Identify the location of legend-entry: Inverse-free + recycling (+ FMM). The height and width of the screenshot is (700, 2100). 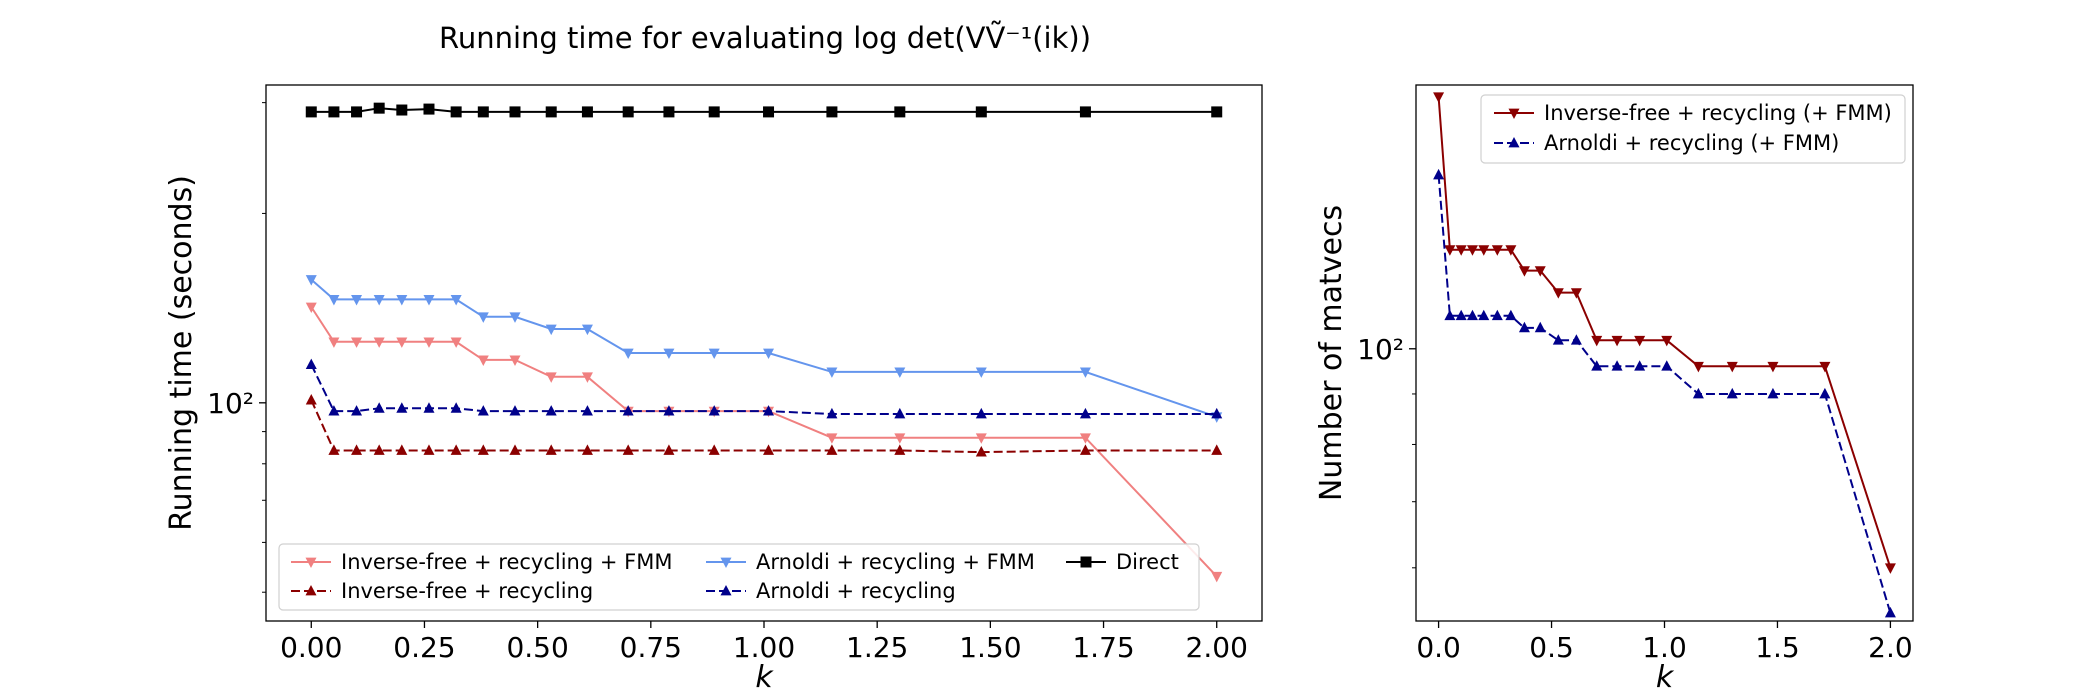
(1693, 113).